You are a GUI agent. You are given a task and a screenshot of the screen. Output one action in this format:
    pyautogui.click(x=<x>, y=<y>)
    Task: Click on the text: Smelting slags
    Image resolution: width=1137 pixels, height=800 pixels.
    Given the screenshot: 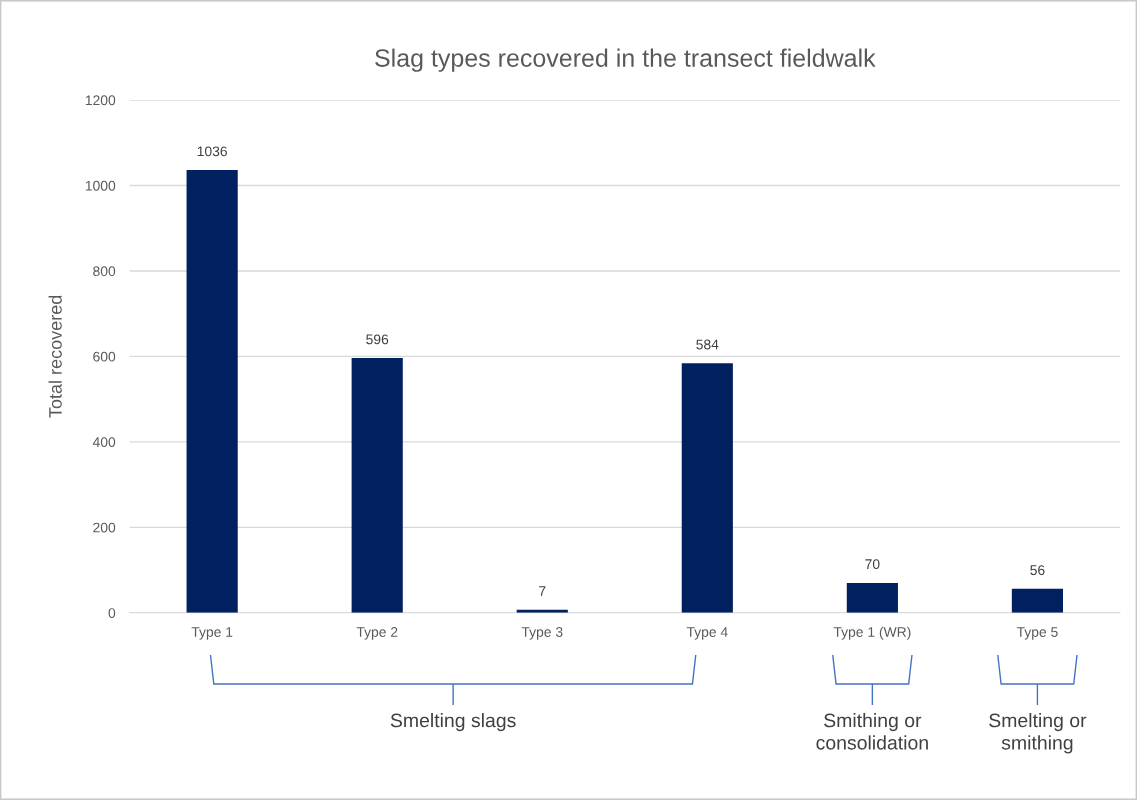 What is the action you would take?
    pyautogui.click(x=453, y=722)
    